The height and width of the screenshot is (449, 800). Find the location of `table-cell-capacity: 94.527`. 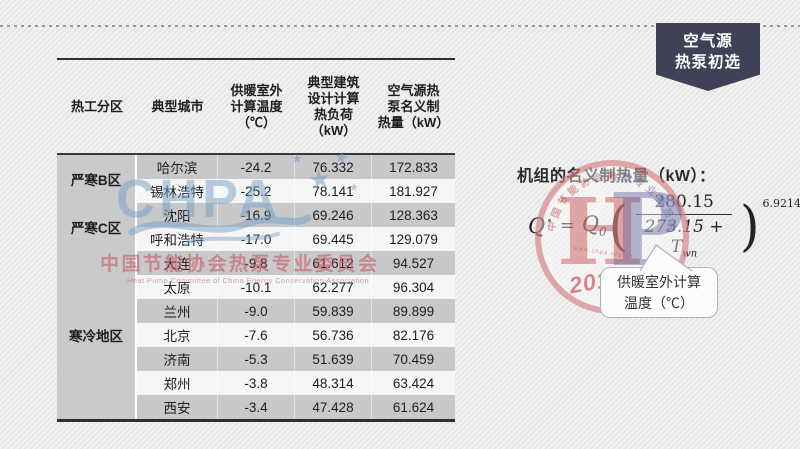

table-cell-capacity: 94.527 is located at coordinates (413, 263).